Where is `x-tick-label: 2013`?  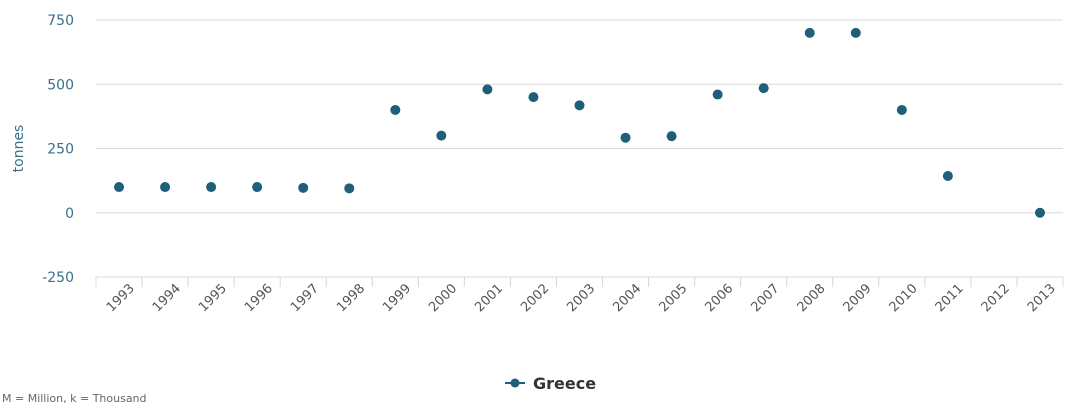
x-tick-label: 2013 is located at coordinates (1042, 298).